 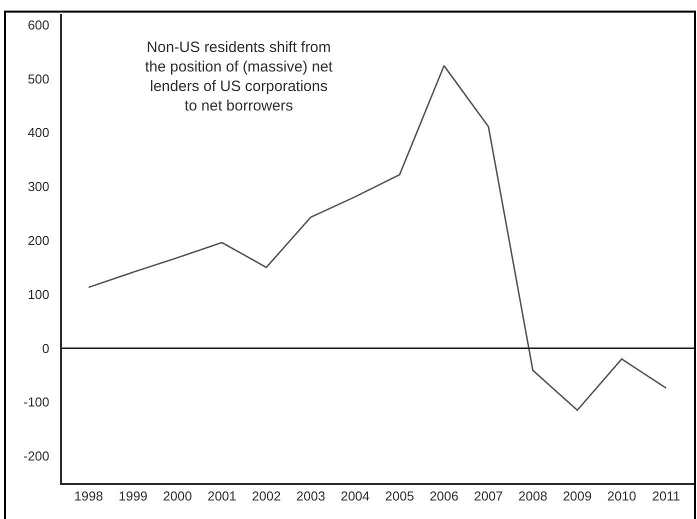 I want to click on y-tick-label: 200, so click(x=39, y=240).